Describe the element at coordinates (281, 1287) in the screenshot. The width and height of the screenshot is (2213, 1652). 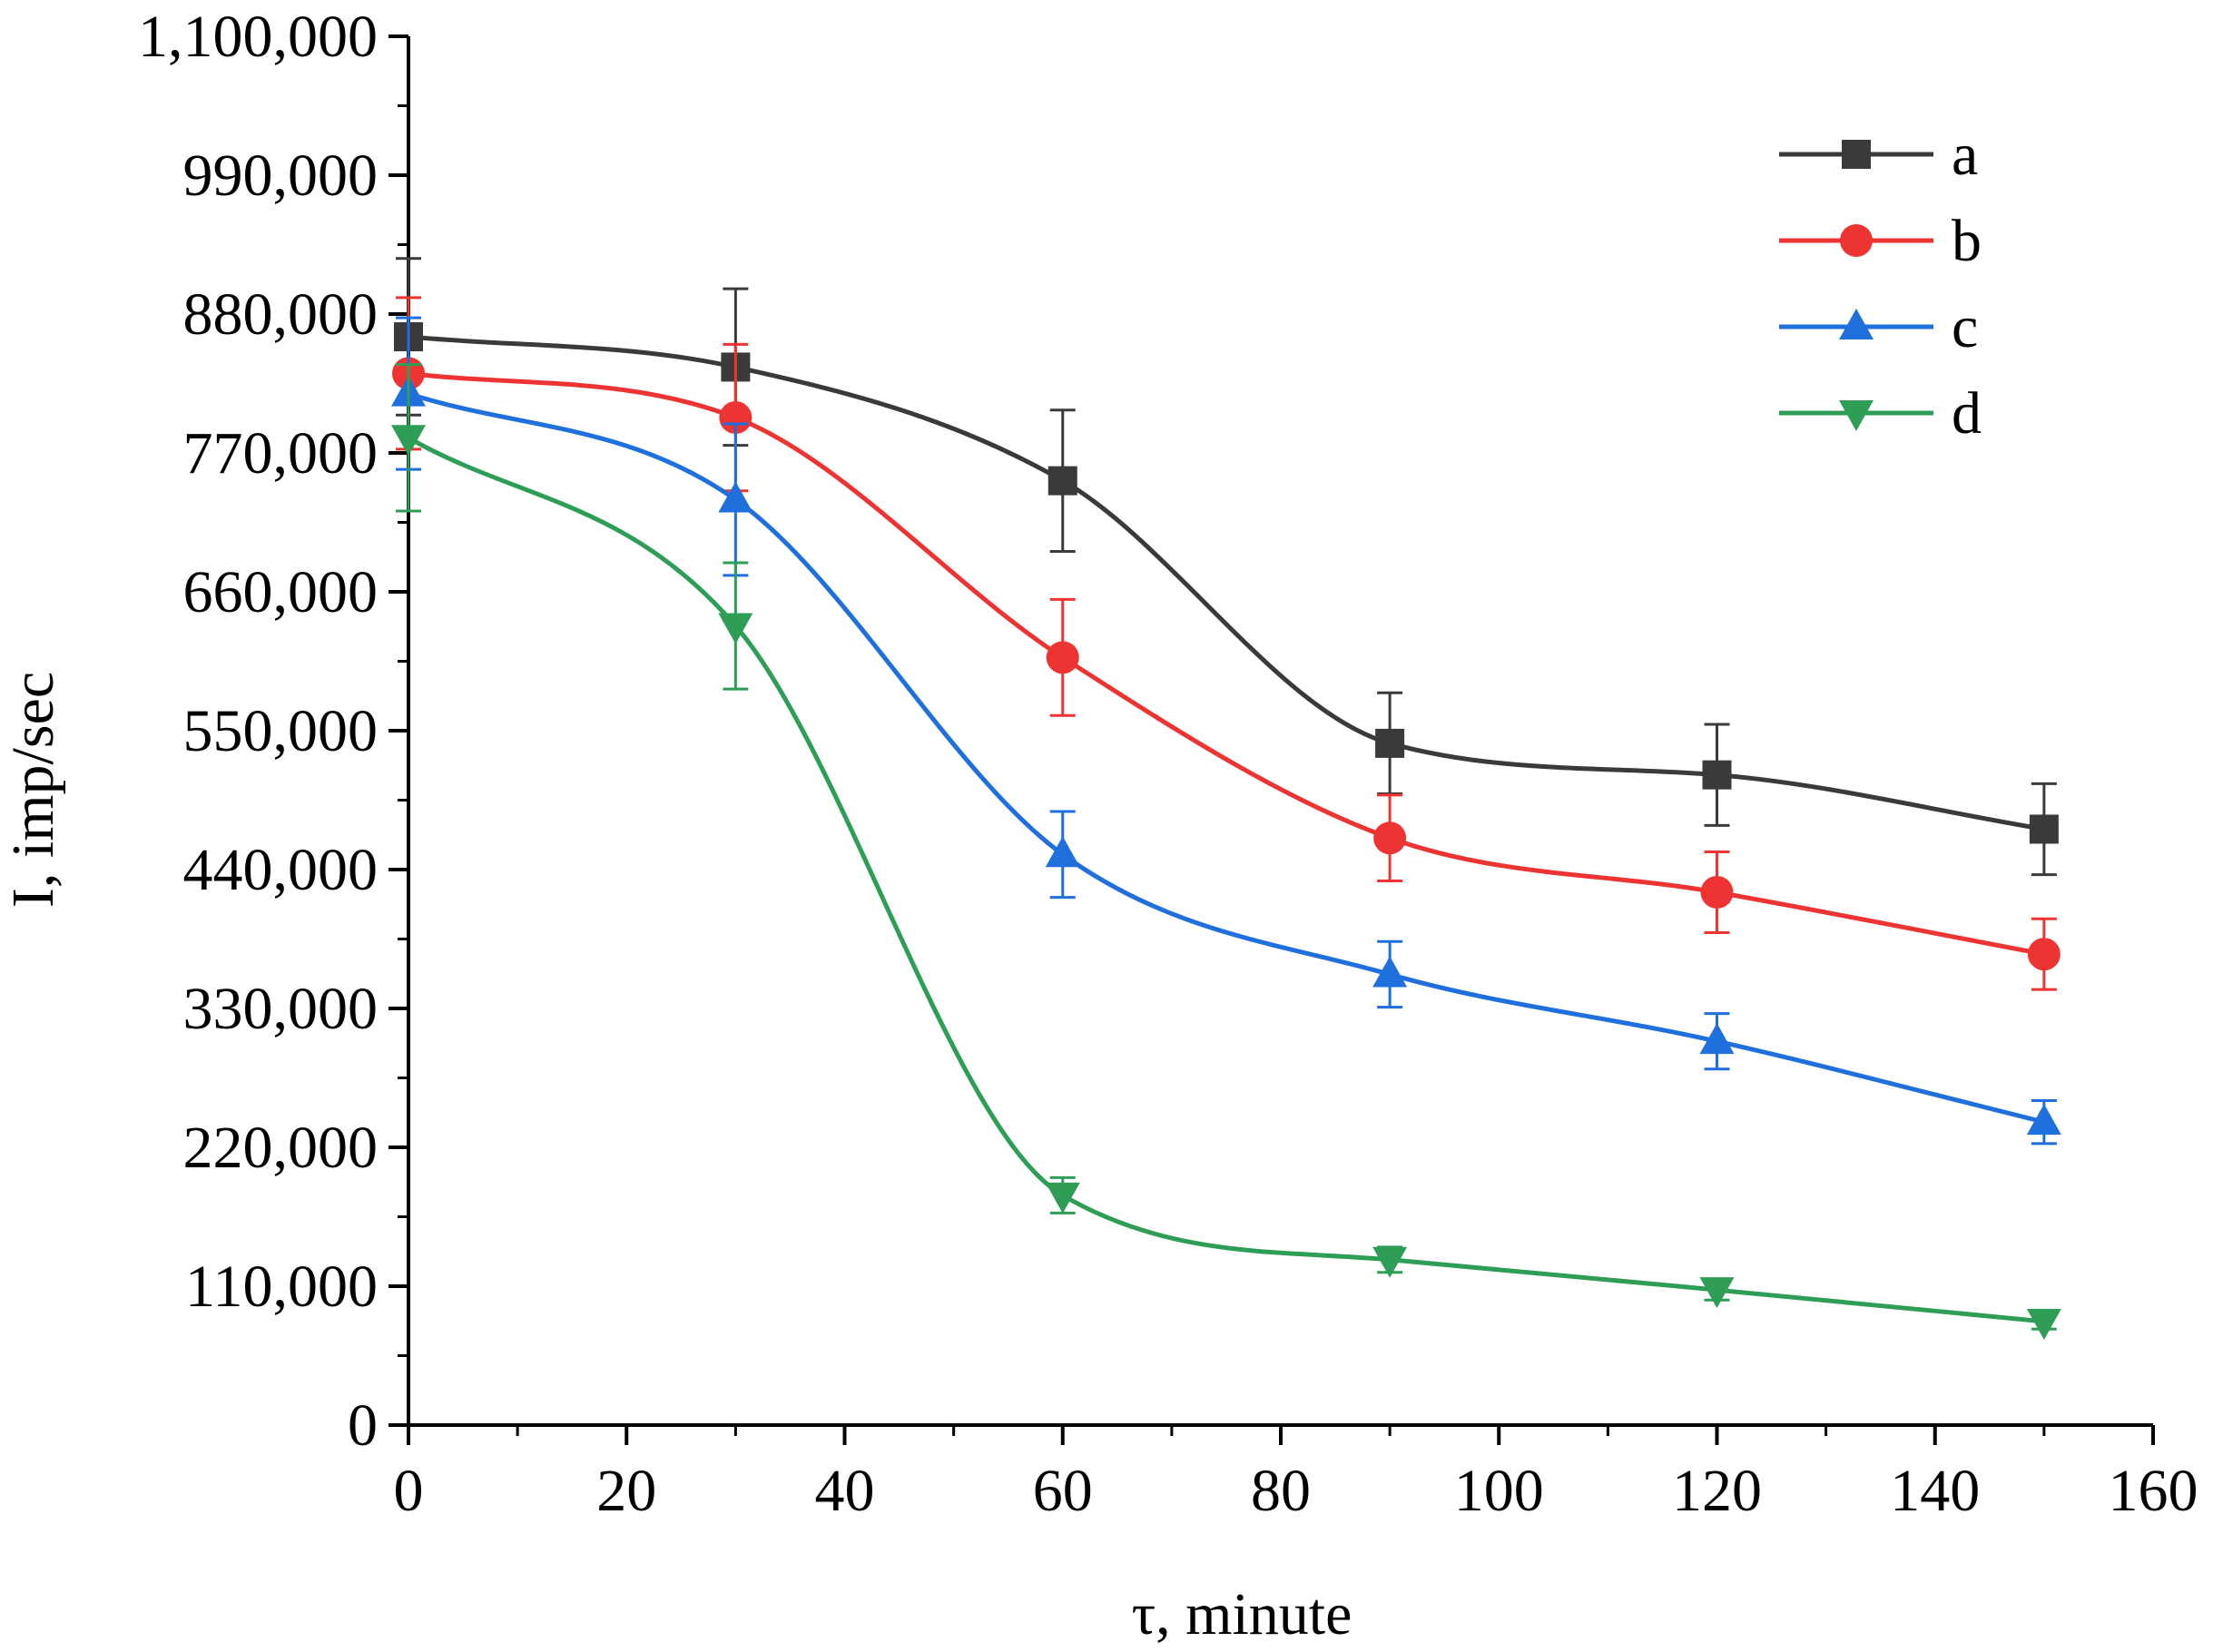
I see `y-tick-label: 110,000` at that location.